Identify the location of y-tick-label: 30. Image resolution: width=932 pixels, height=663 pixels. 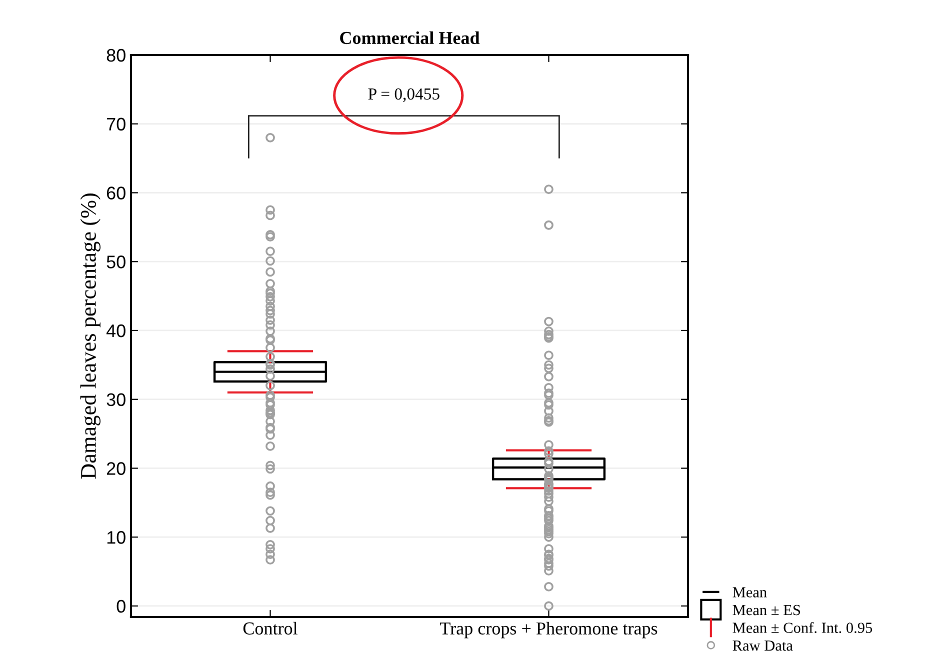
(116, 399).